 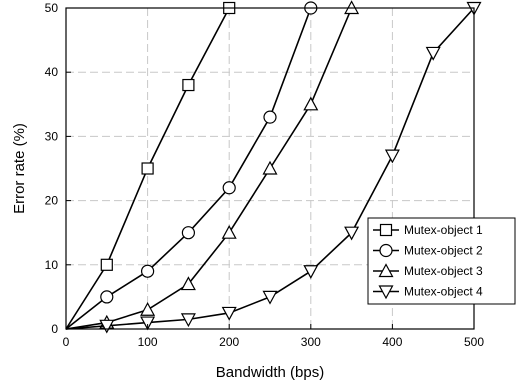 What do you see at coordinates (273, 336) in the screenshot?
I see `x-axis: 0 100 200 300 400 500` at bounding box center [273, 336].